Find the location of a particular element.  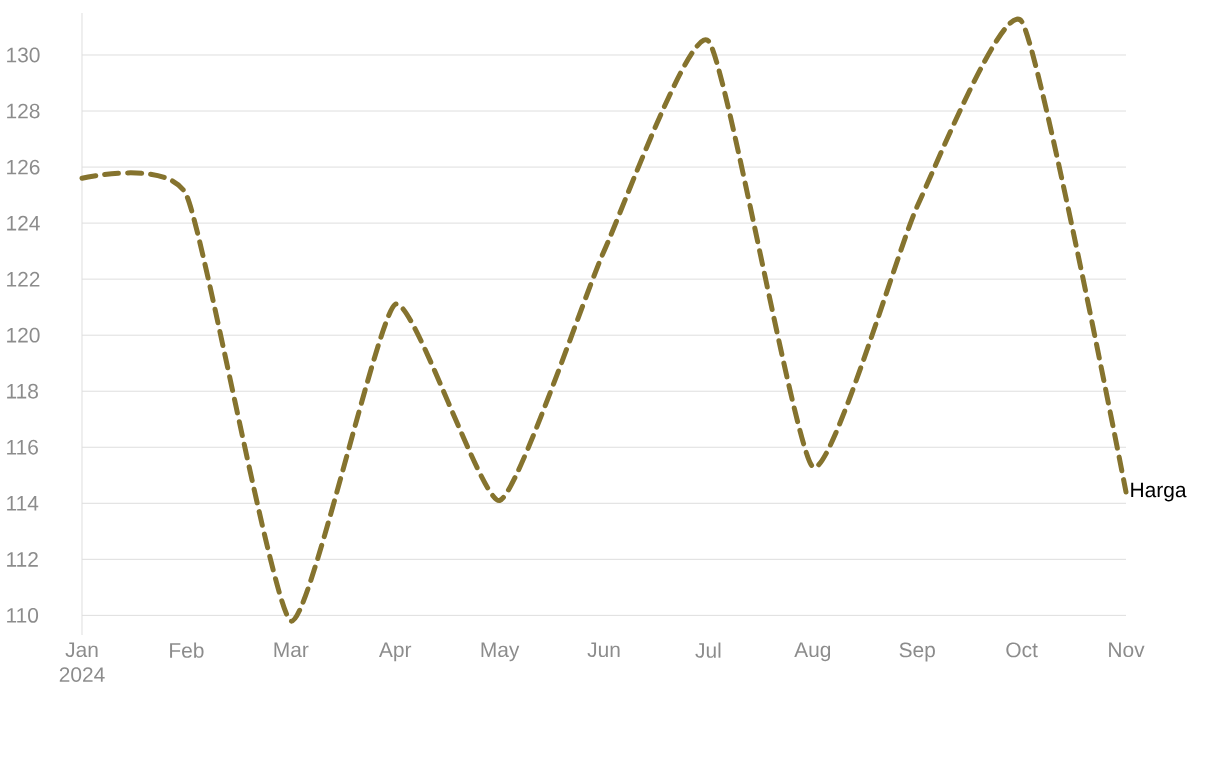

x-tick-label: Jul is located at coordinates (708, 650).